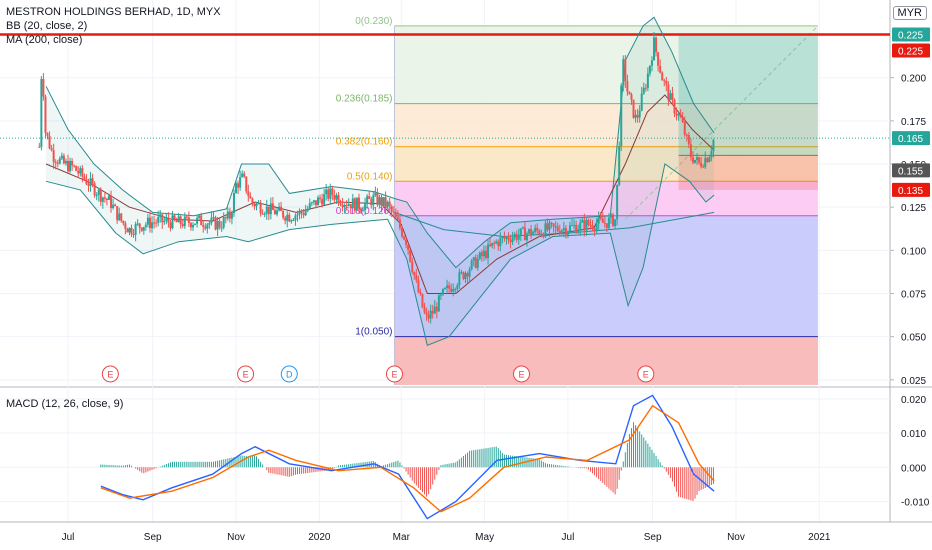 This screenshot has height=550, width=932. What do you see at coordinates (606, 125) in the screenshot?
I see `fib-band` at bounding box center [606, 125].